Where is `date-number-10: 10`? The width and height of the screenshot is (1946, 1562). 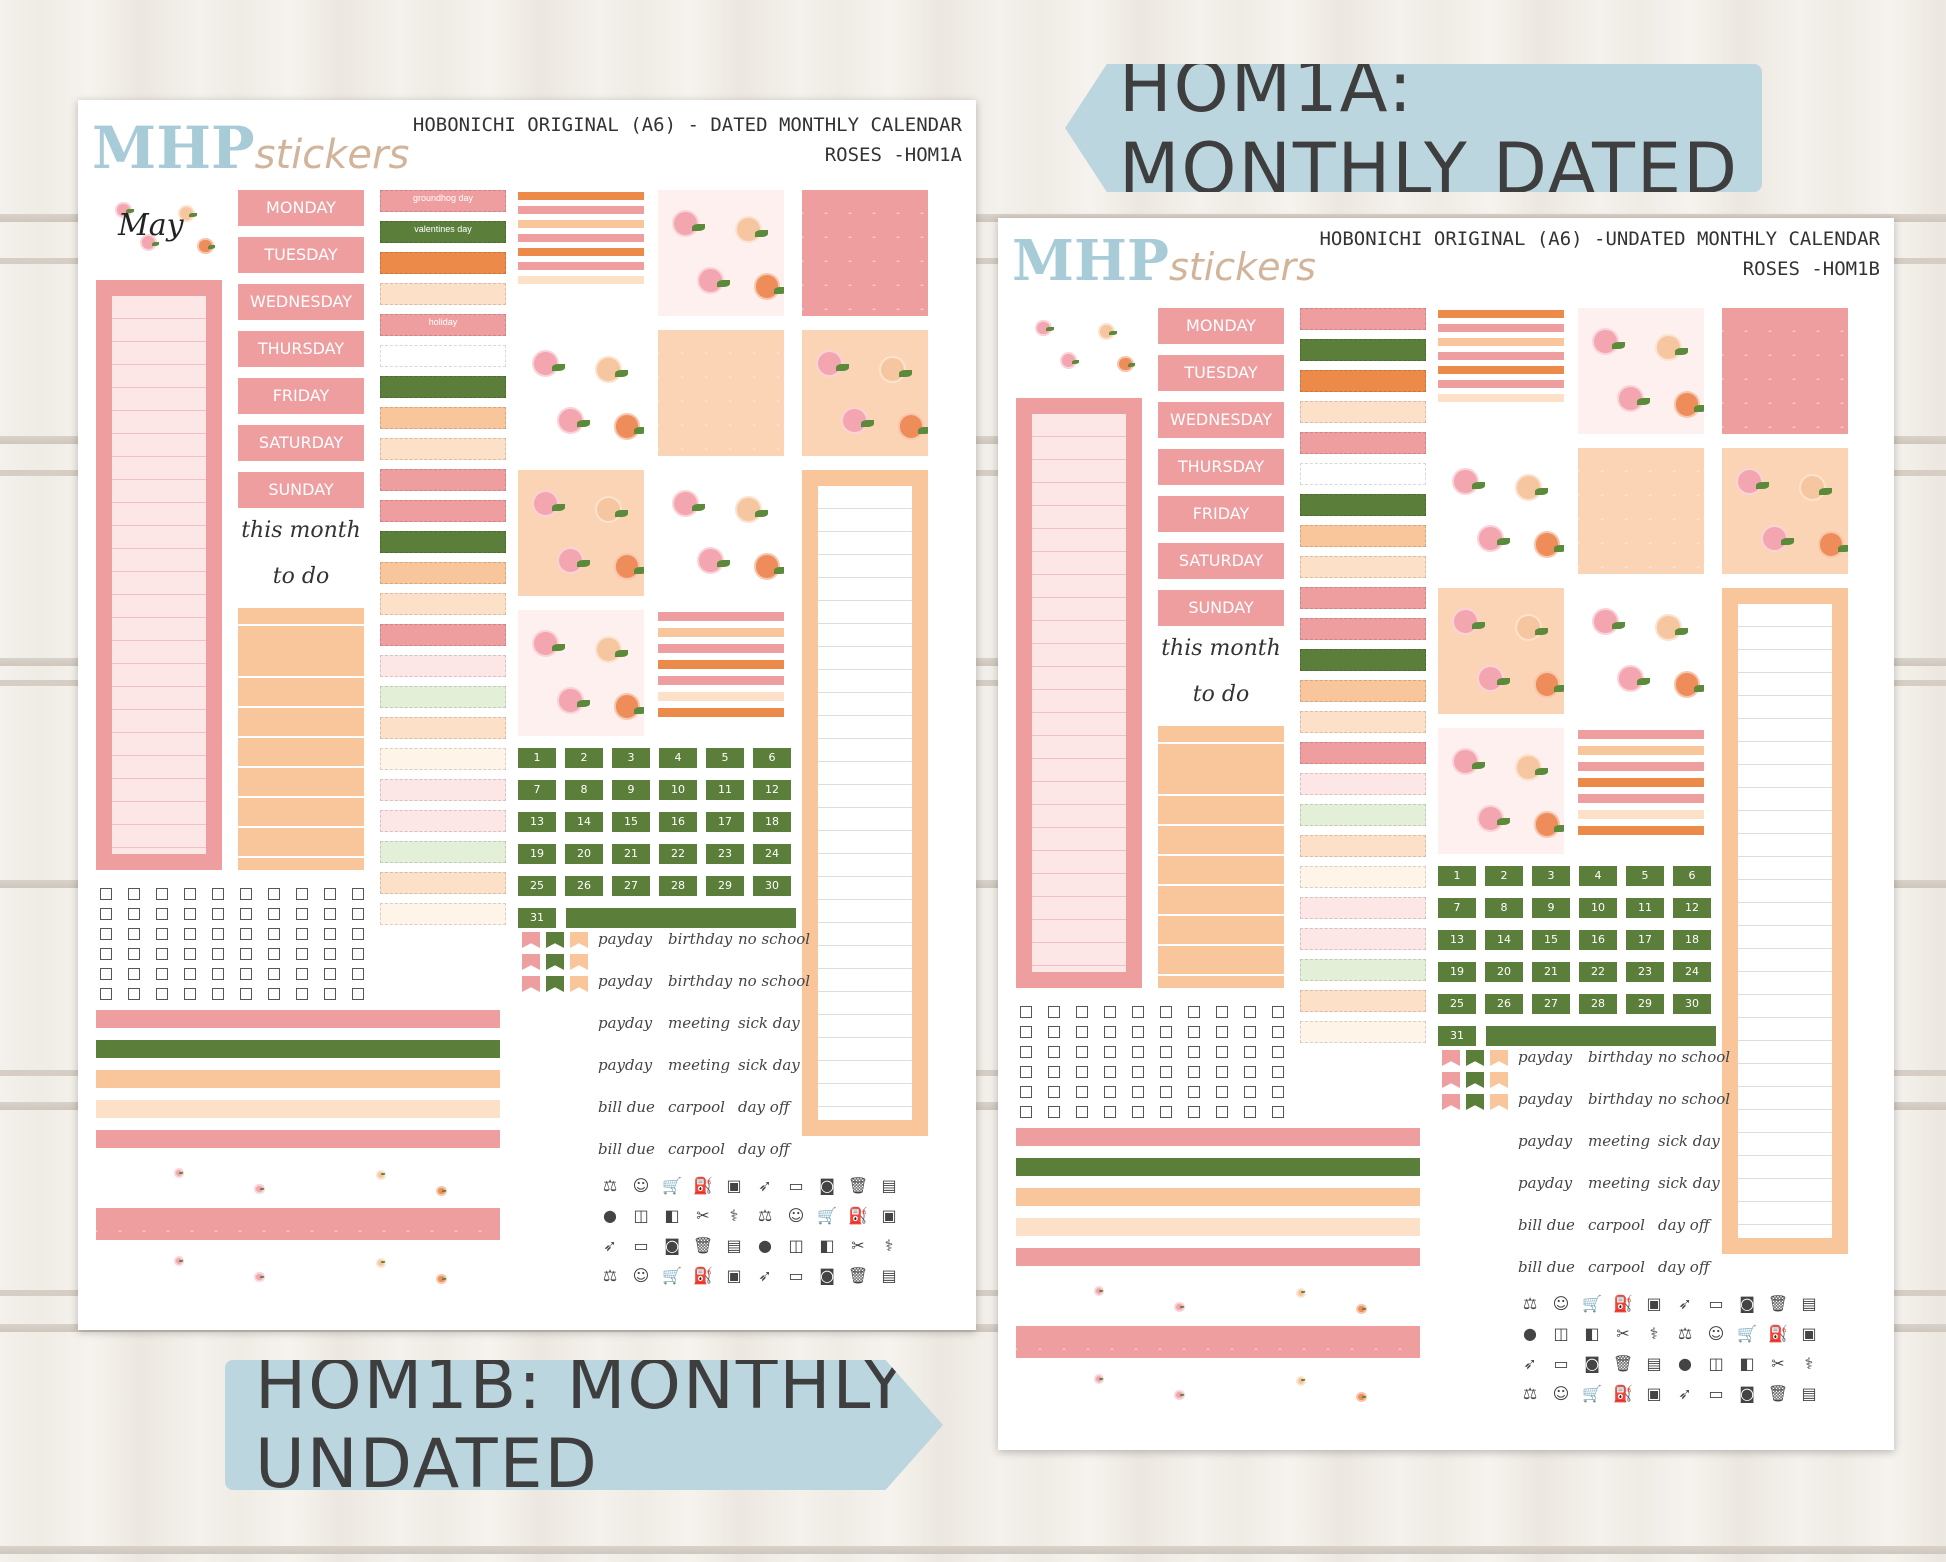 date-number-10: 10 is located at coordinates (1598, 908).